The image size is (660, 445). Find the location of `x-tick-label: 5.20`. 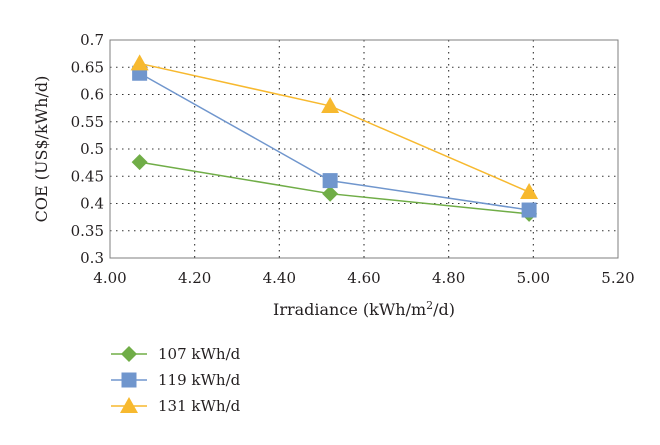

x-tick-label: 5.20 is located at coordinates (617, 278).